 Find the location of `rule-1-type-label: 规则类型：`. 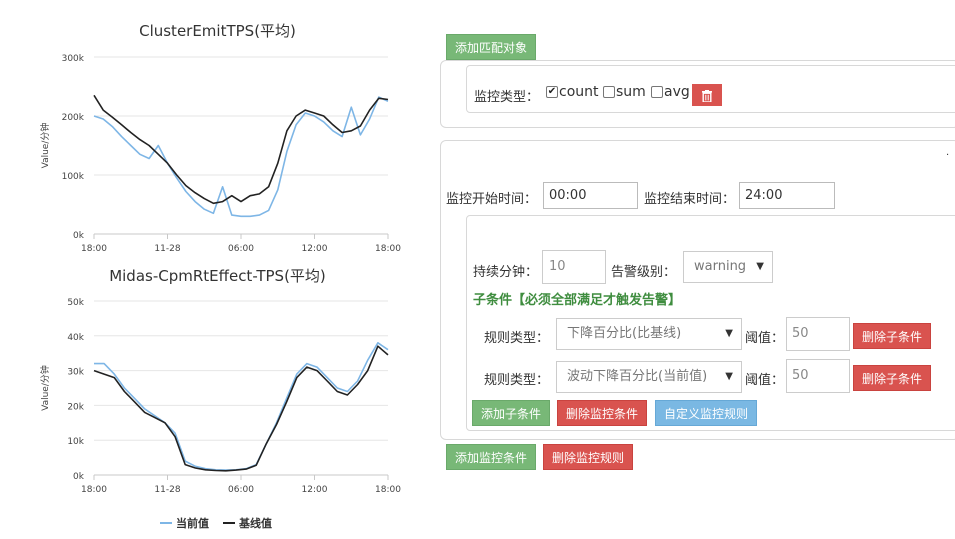

rule-1-type-label: 规则类型： is located at coordinates (517, 338).